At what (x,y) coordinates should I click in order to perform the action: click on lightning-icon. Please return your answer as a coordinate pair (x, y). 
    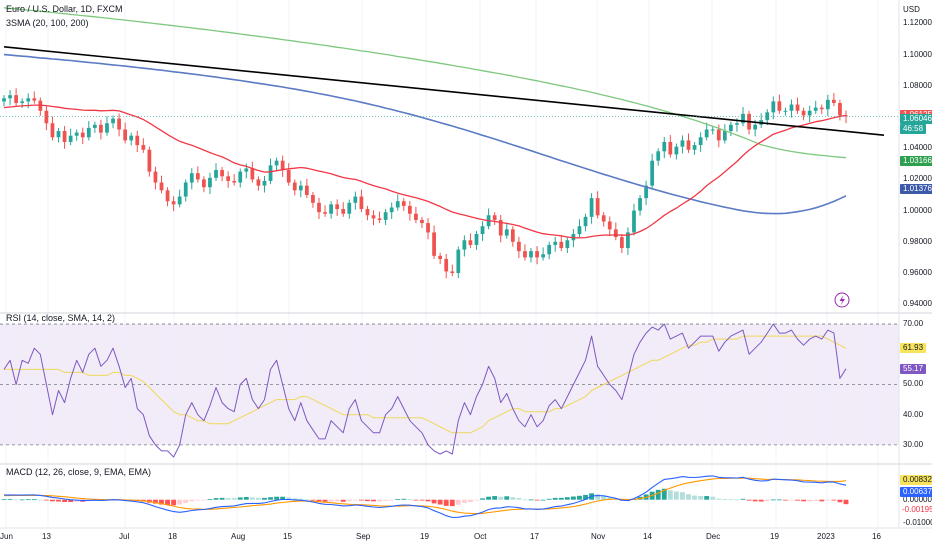
    Looking at the image, I should click on (842, 300).